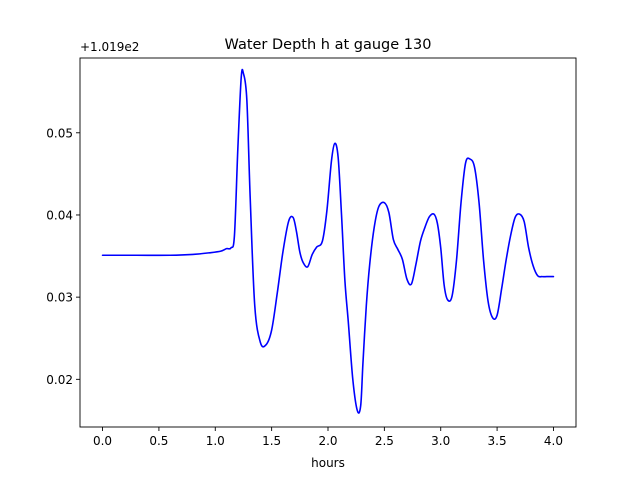  Describe the element at coordinates (59, 215) in the screenshot. I see `y-tick-label: 0.04` at that location.